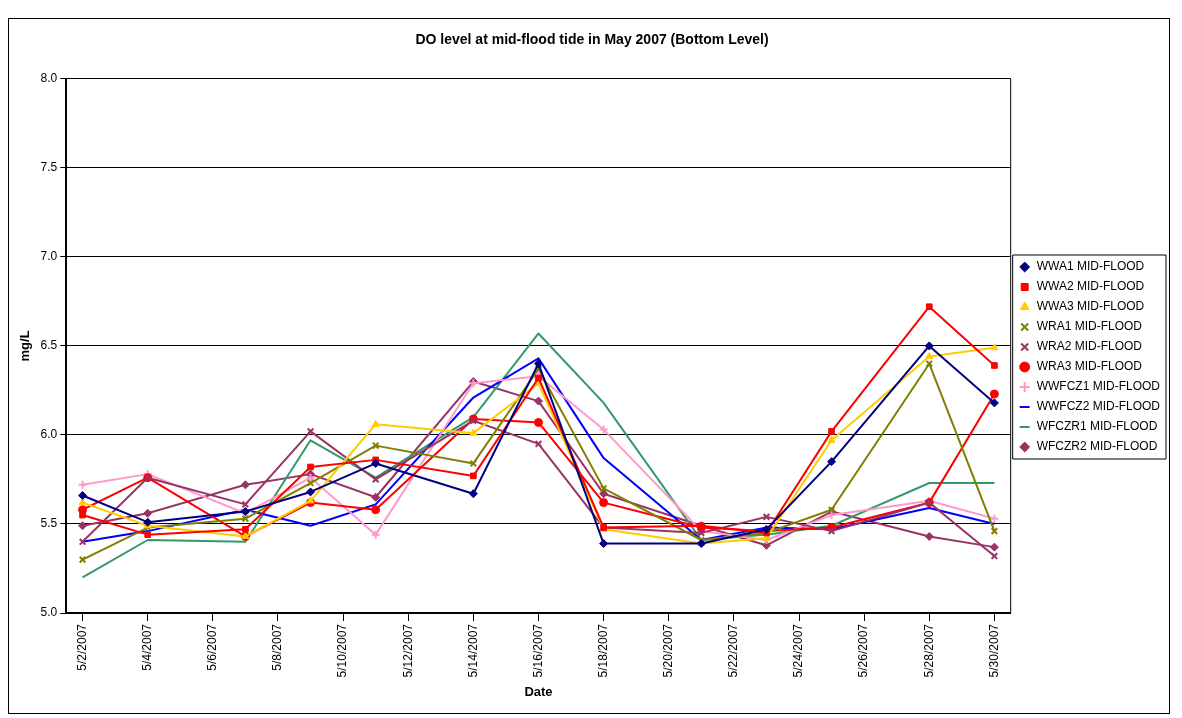 Image resolution: width=1182 pixels, height=718 pixels. Describe the element at coordinates (1097, 446) in the screenshot. I see `legend-label: WFCZR2 MID-FLOOD` at that location.